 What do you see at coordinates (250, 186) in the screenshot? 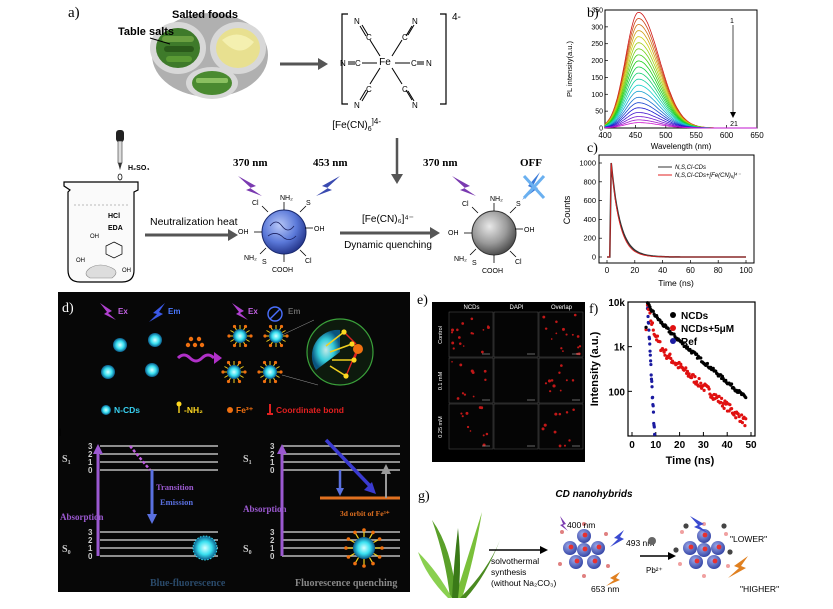
I see `excitation-bolt-left` at bounding box center [250, 186].